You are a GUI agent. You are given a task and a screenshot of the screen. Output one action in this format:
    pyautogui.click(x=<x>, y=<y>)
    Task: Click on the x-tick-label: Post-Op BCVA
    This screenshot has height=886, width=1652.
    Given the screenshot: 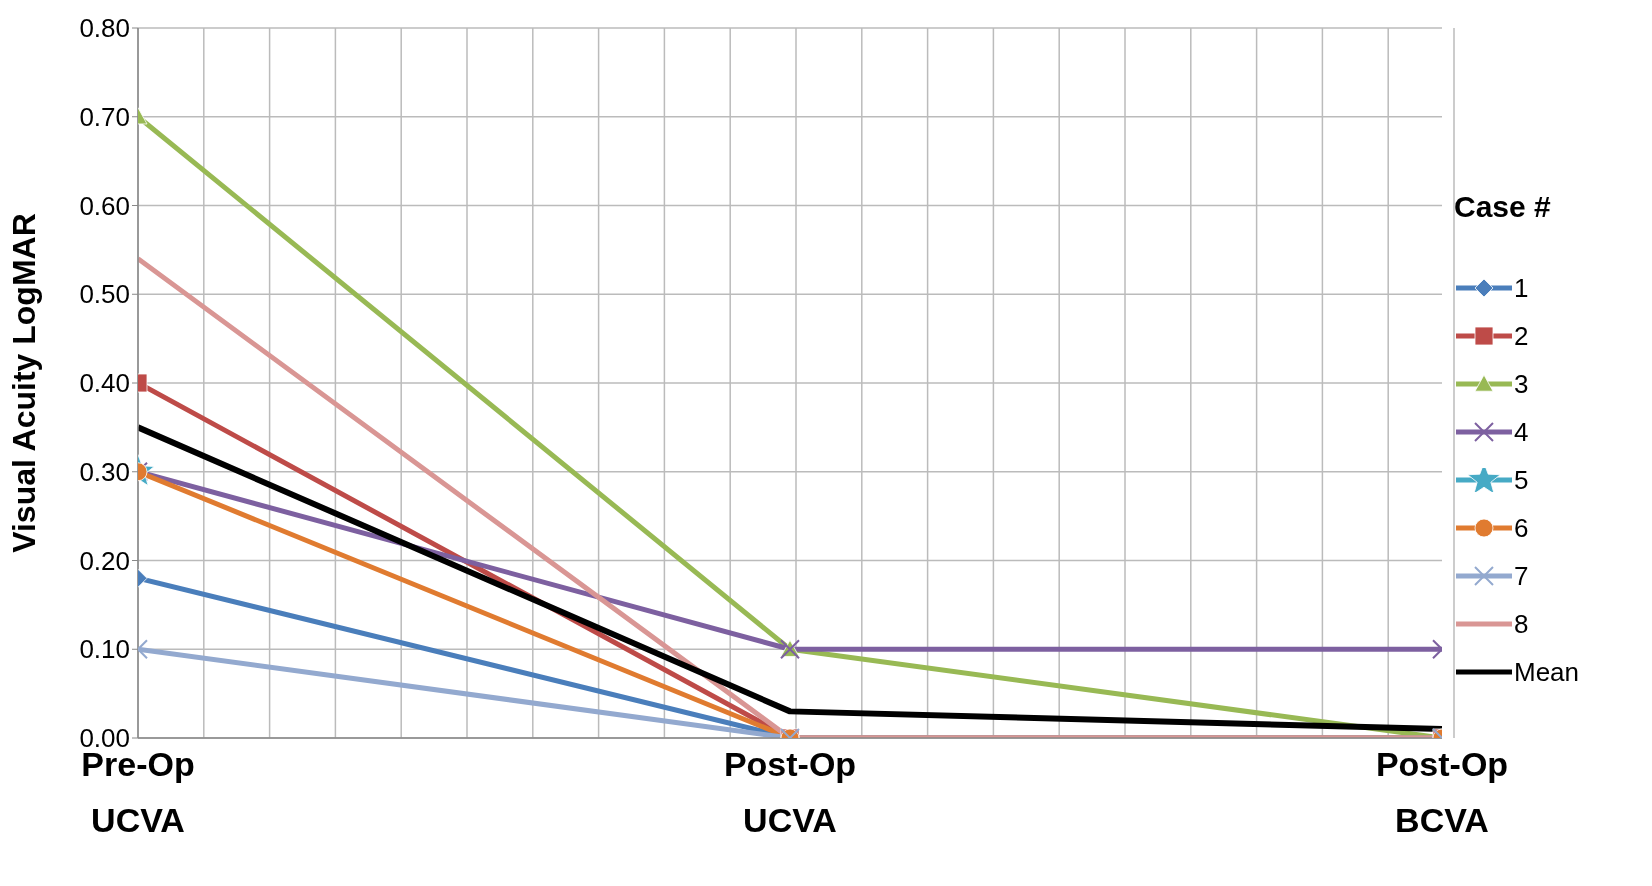 What is the action you would take?
    pyautogui.click(x=1442, y=792)
    